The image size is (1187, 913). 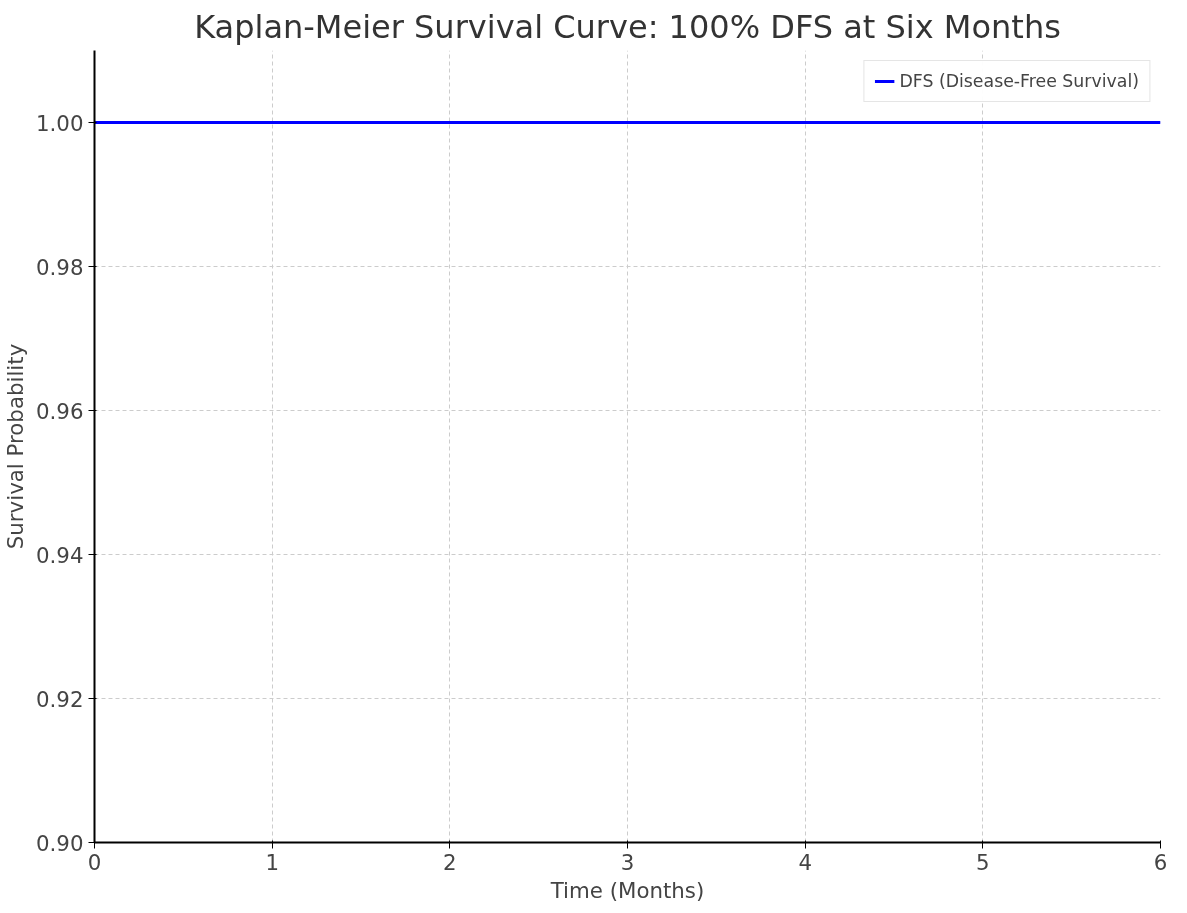 What do you see at coordinates (16, 446) in the screenshot?
I see `y-axis-title: Survival Probability` at bounding box center [16, 446].